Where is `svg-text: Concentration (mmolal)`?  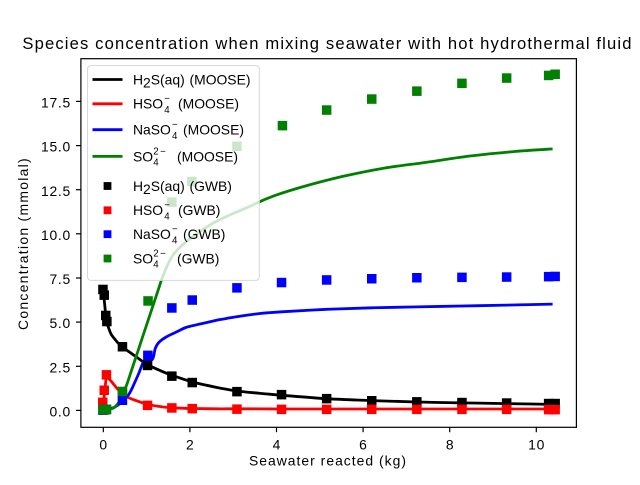 svg-text: Concentration (mmolal) is located at coordinates (23, 243).